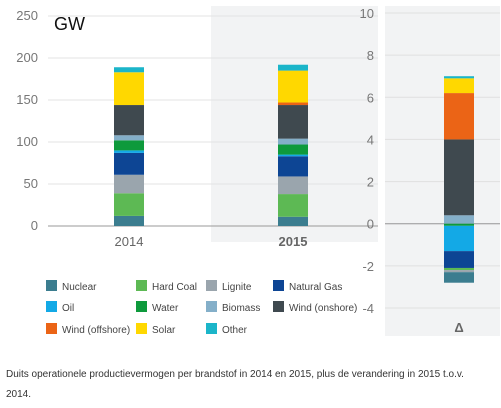 The width and height of the screenshot is (501, 408). What do you see at coordinates (370, 224) in the screenshot?
I see `delta-y-tick-label: 0` at bounding box center [370, 224].